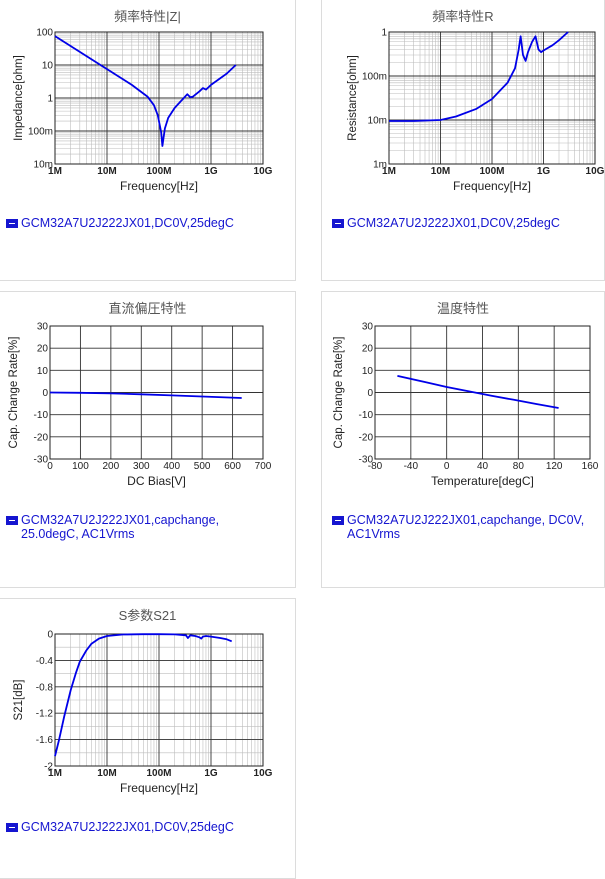 The width and height of the screenshot is (605, 879). Describe the element at coordinates (19, 98) in the screenshot. I see `y-axis-label: Impedance[ohm]` at that location.